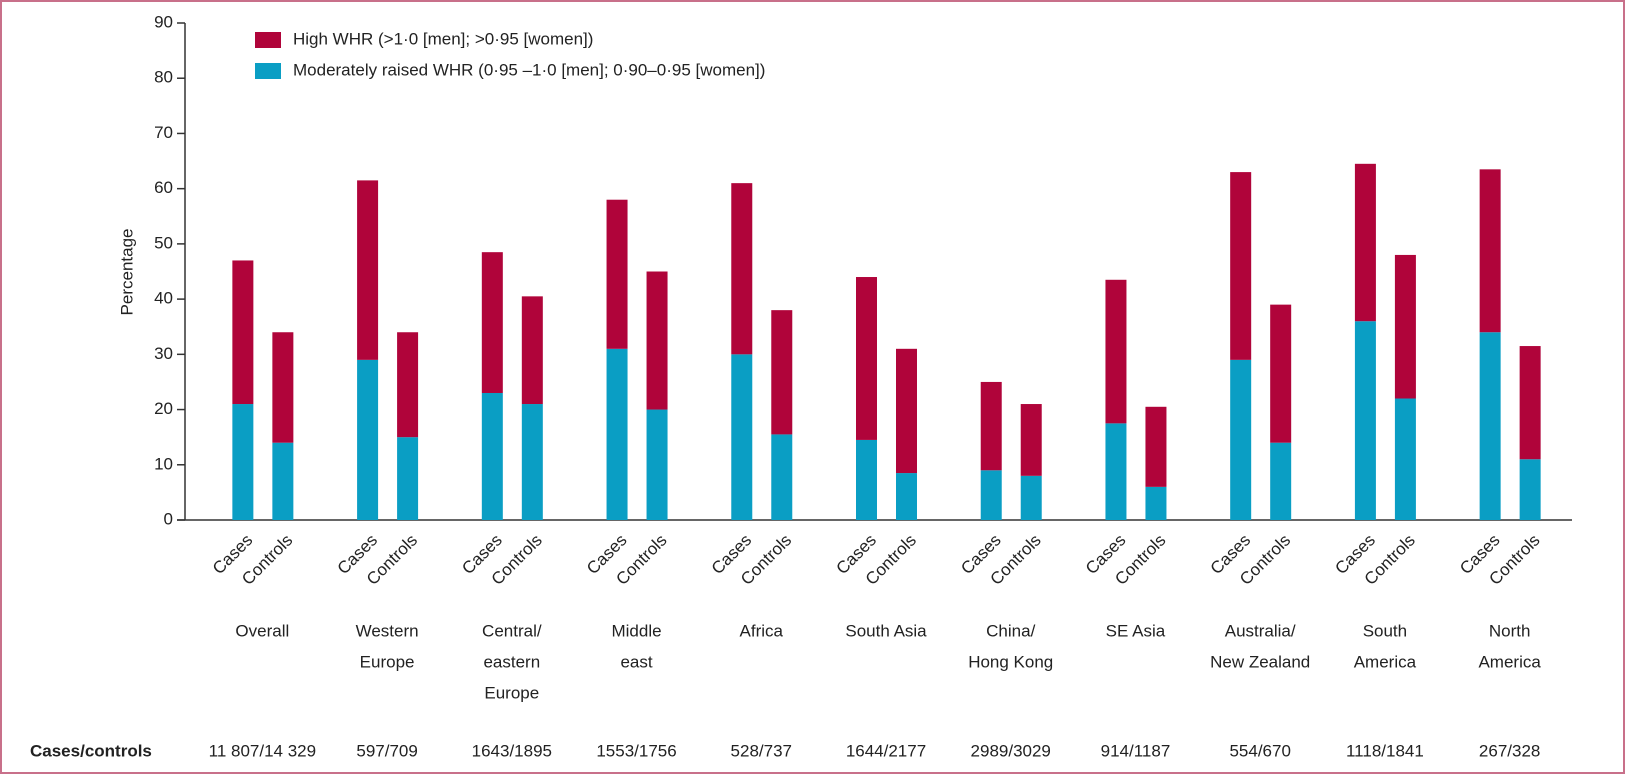 The width and height of the screenshot is (1625, 774). What do you see at coordinates (1010, 630) in the screenshot?
I see `group-label: China/` at bounding box center [1010, 630].